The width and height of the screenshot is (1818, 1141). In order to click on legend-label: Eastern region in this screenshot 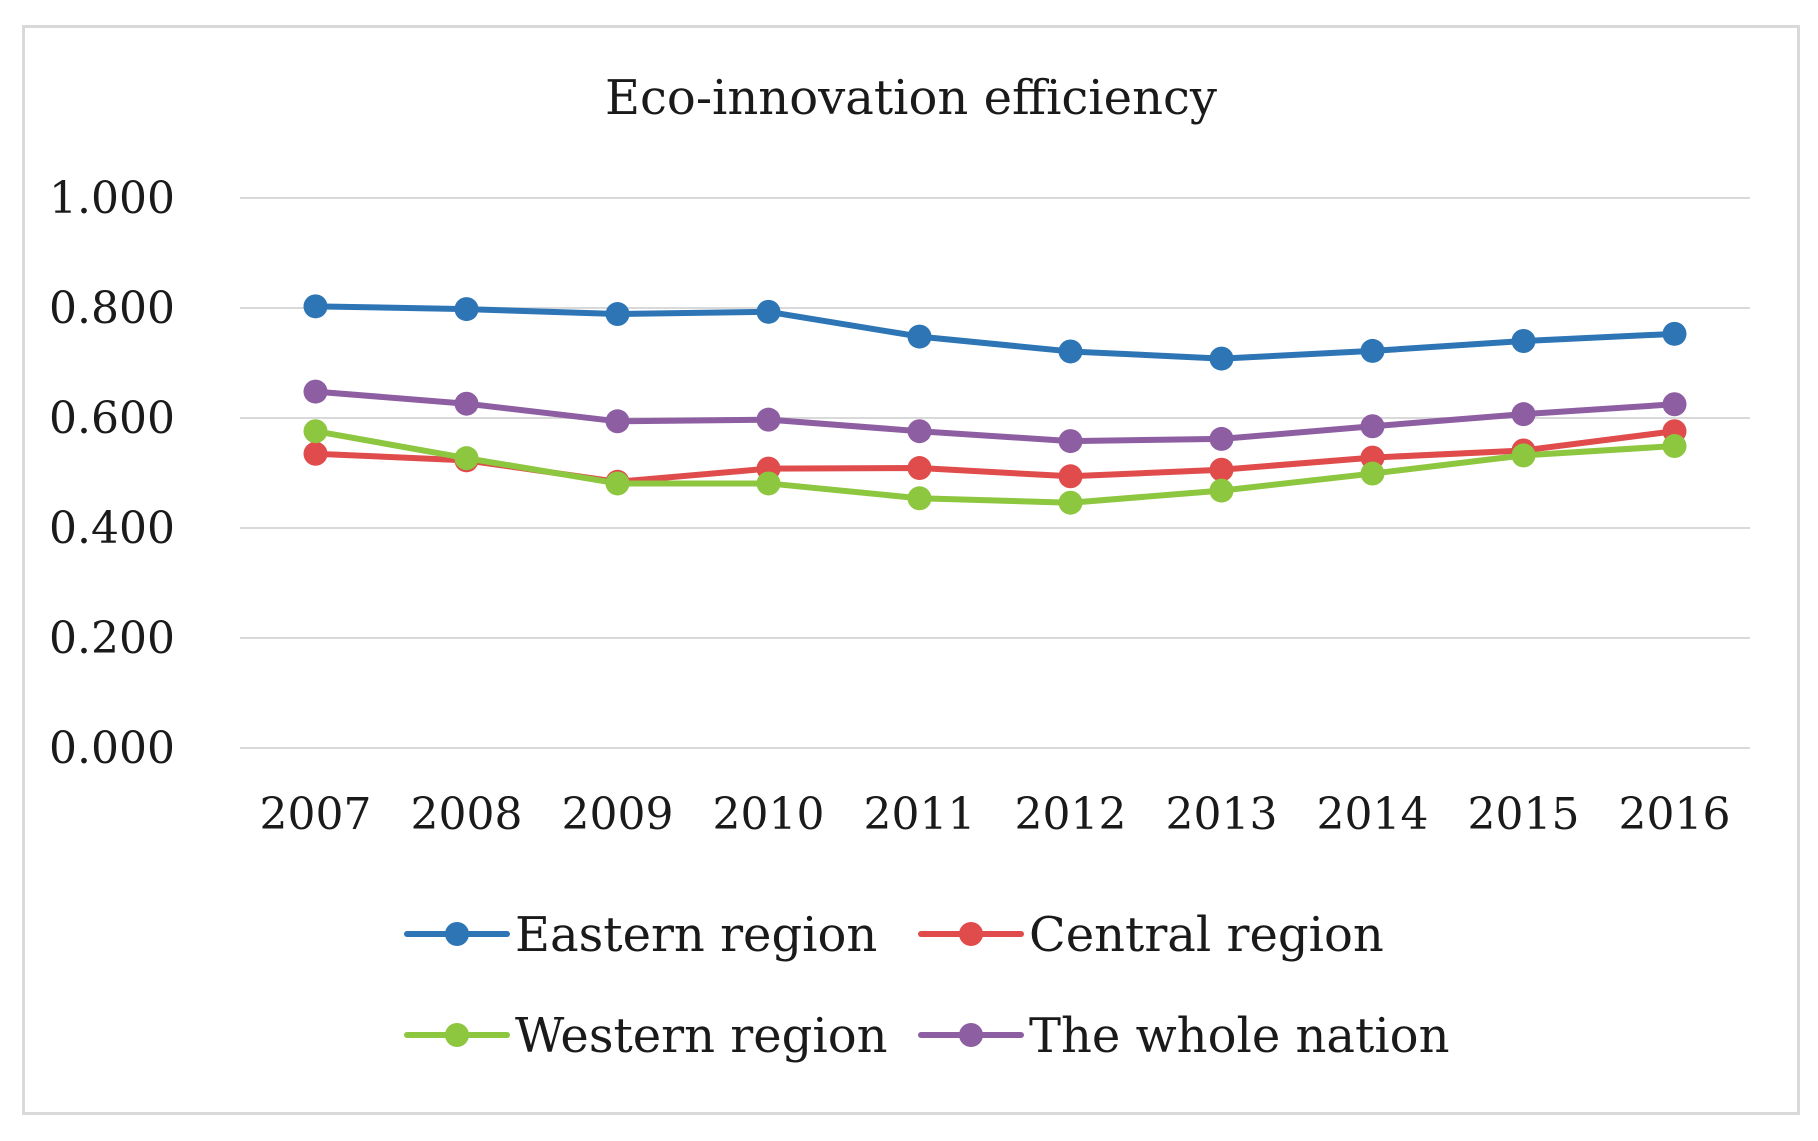, I will do `click(696, 935)`.